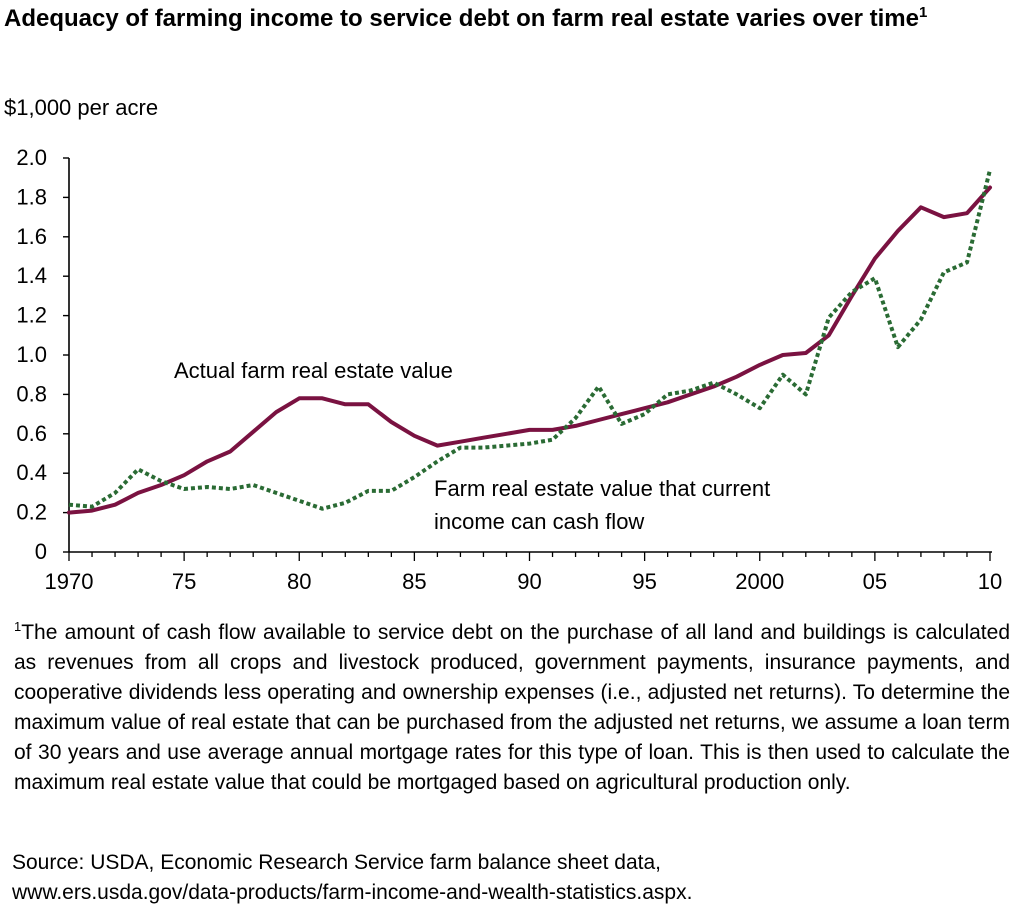  Describe the element at coordinates (759, 581) in the screenshot. I see `x-tick-label: 2000` at that location.